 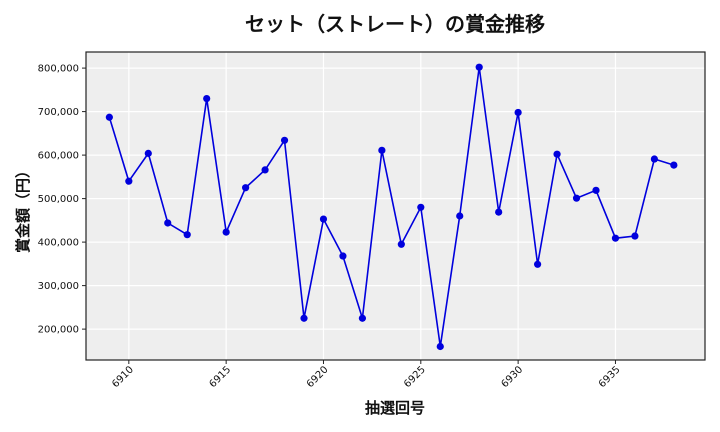 What do you see at coordinates (610, 377) in the screenshot?
I see `x-tick-label: 6935` at bounding box center [610, 377].